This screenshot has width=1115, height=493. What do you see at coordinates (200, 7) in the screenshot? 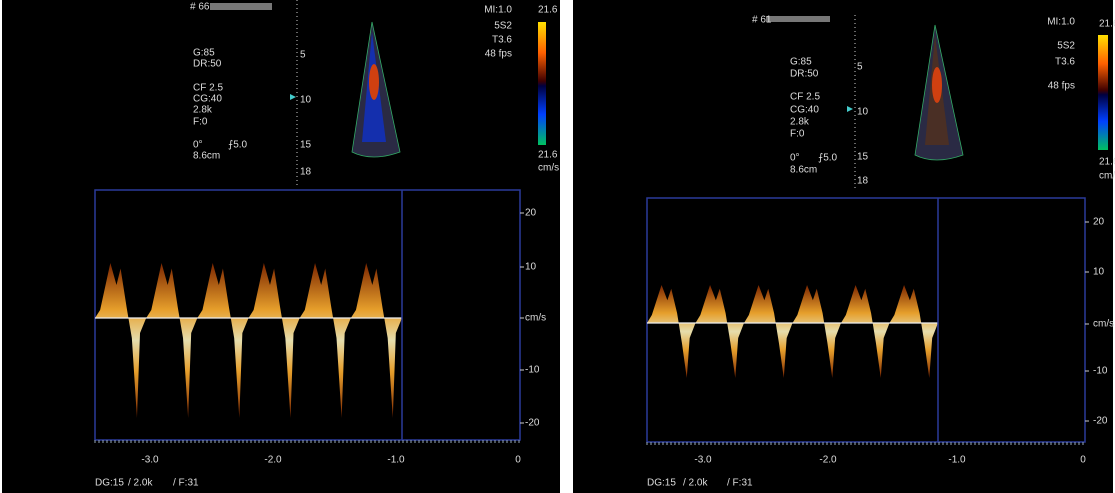
I see `frame-number: # 66` at bounding box center [200, 7].